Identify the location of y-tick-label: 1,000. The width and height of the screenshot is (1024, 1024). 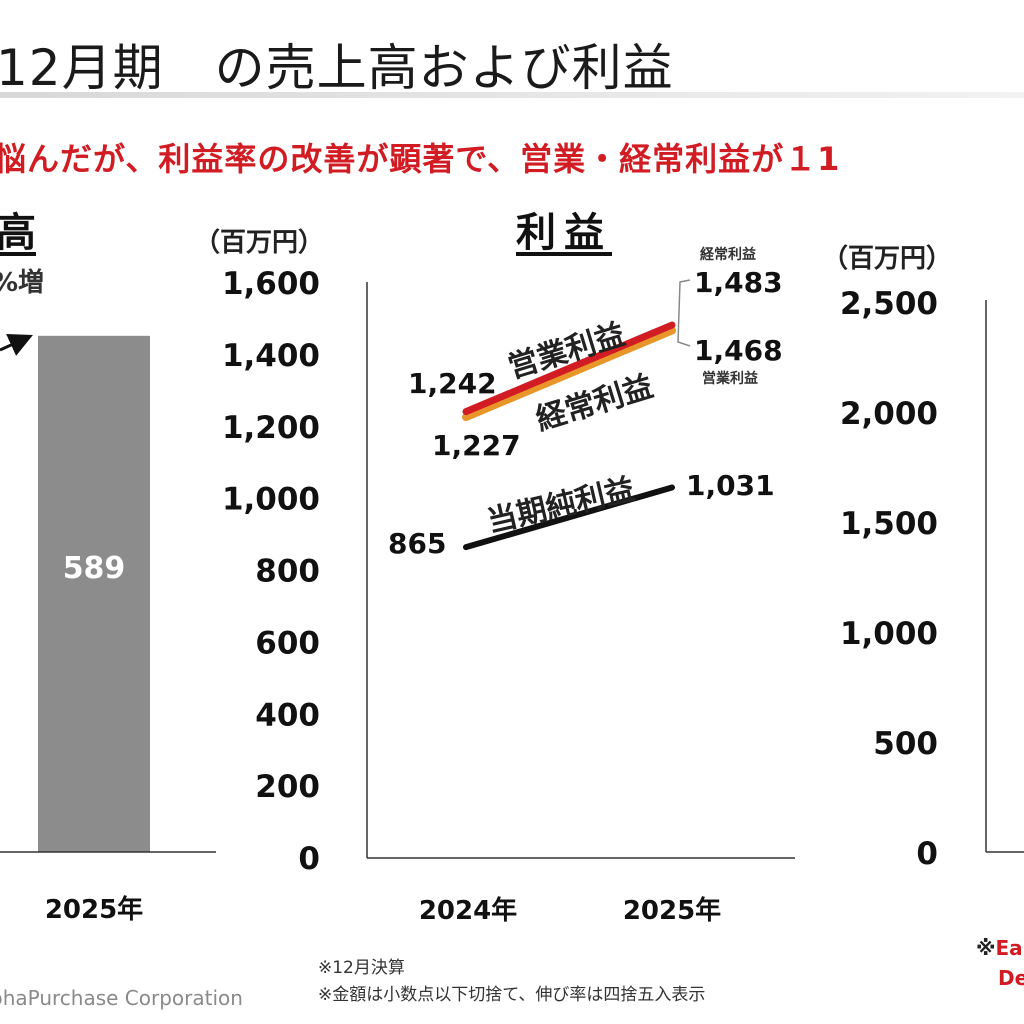
(271, 500).